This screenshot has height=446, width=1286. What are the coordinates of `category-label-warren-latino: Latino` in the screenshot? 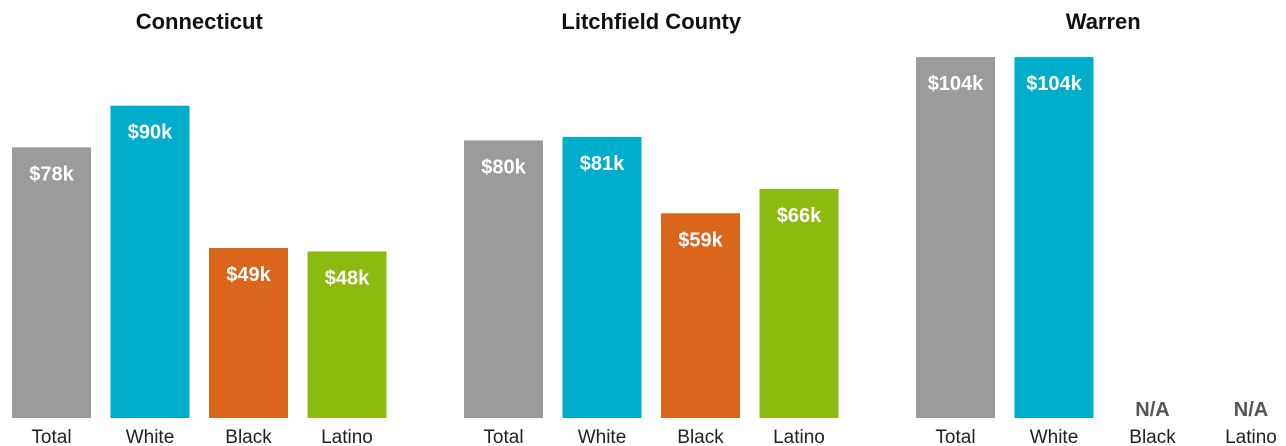 It's located at (1251, 436).